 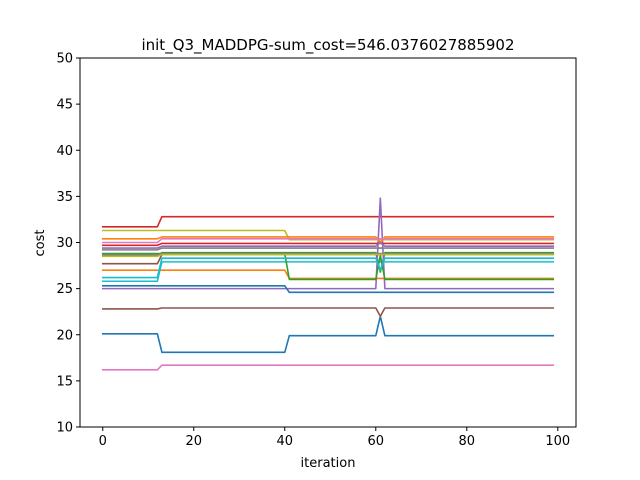 What do you see at coordinates (64, 105) in the screenshot?
I see `y-tick-label: 45` at bounding box center [64, 105].